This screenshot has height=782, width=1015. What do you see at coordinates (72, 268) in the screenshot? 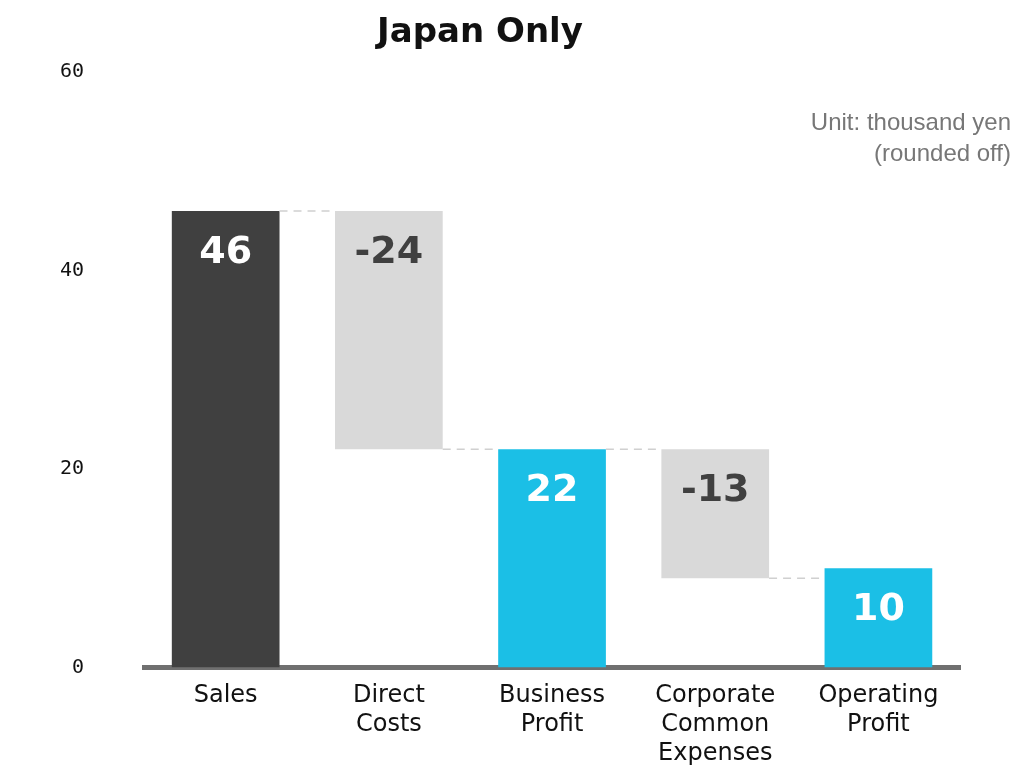
I see `y-tick-label: 40` at bounding box center [72, 268].